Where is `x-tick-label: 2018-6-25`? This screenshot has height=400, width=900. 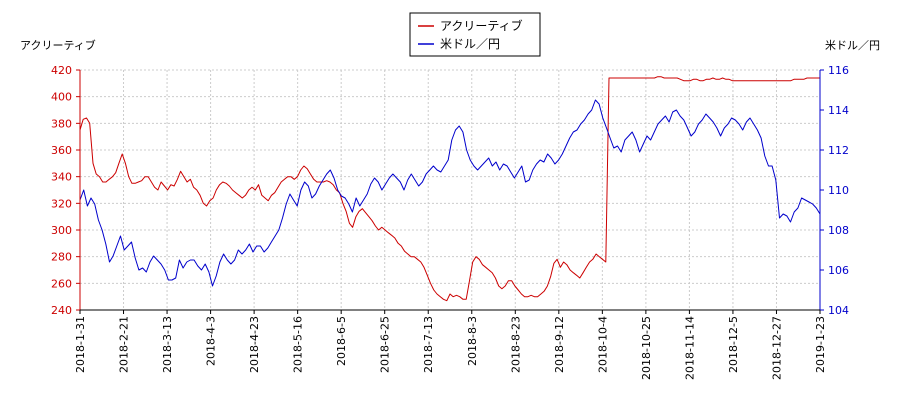 x-tick-label: 2018-6-25 is located at coordinates (385, 344).